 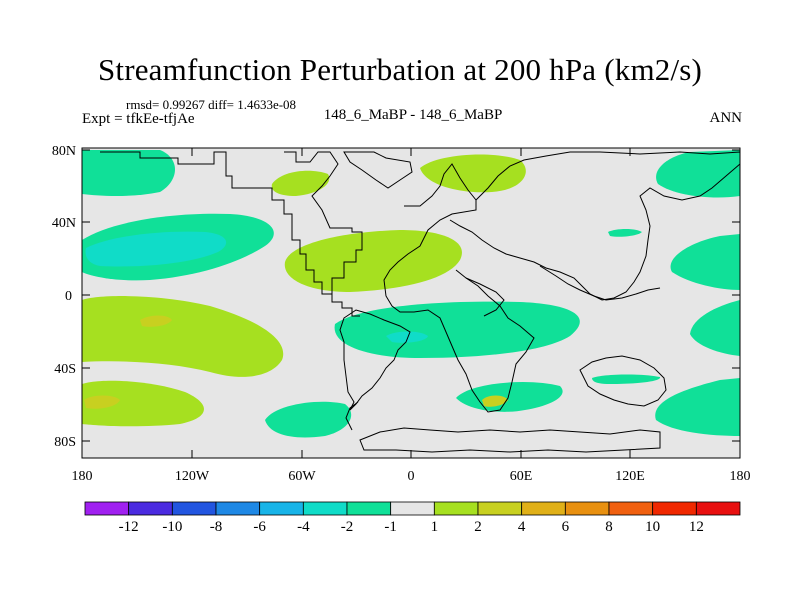 What do you see at coordinates (65, 442) in the screenshot?
I see `lat-label-80s: 80S` at bounding box center [65, 442].